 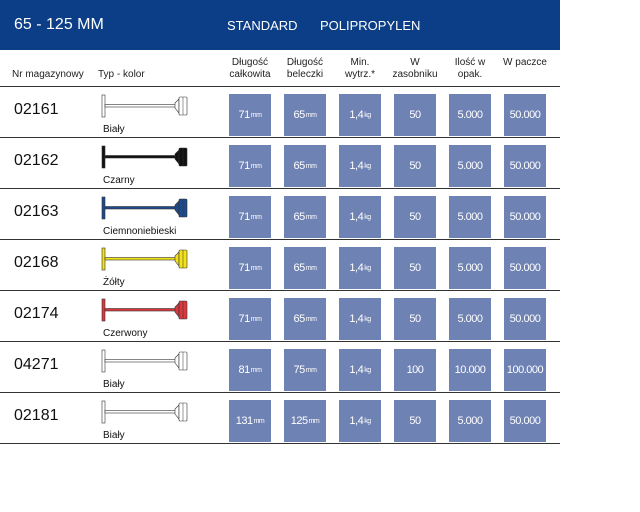 What do you see at coordinates (280, 112) in the screenshot?
I see `table-row: 02161 Biały 71 mm 65 mm 1,4 kg 50 5.000 50.000` at bounding box center [280, 112].